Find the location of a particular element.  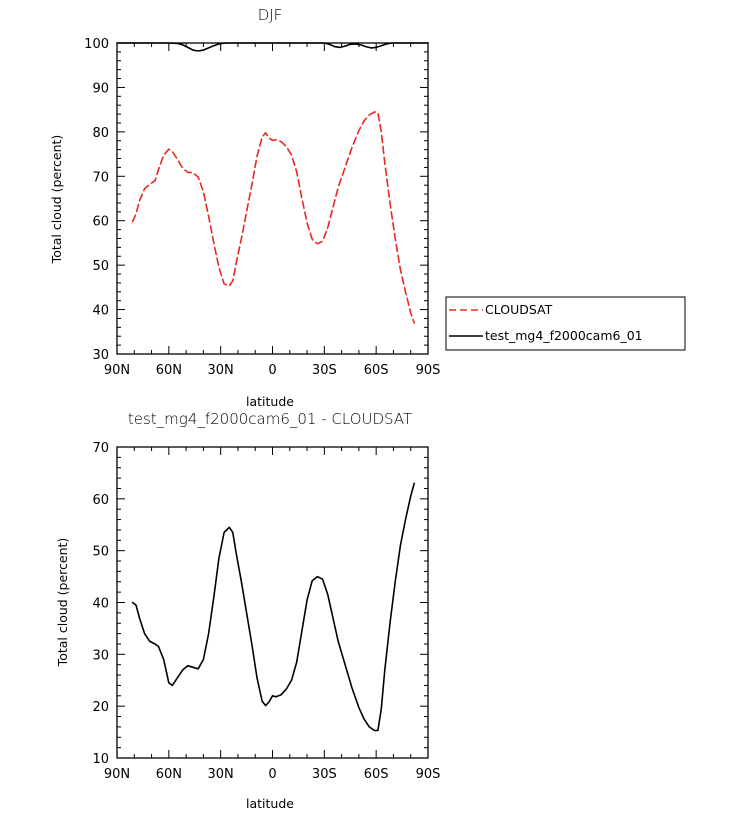

y-tick-label-0-3: 60 is located at coordinates (100, 222).